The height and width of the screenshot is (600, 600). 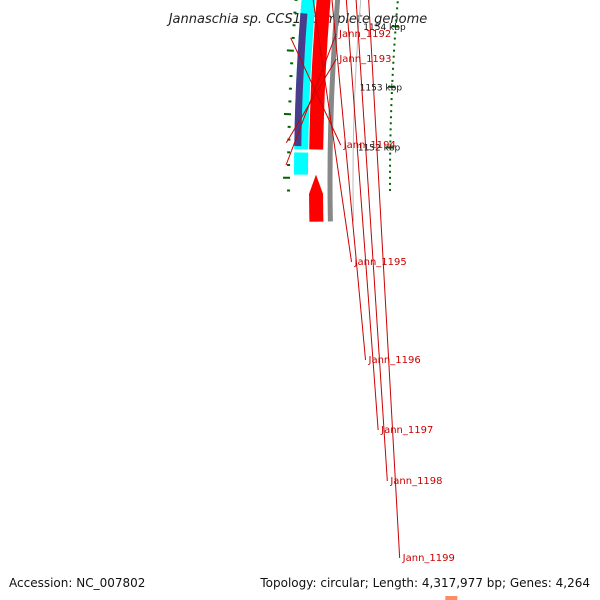 I want to click on gene-label: Jann_1196, so click(x=394, y=360).